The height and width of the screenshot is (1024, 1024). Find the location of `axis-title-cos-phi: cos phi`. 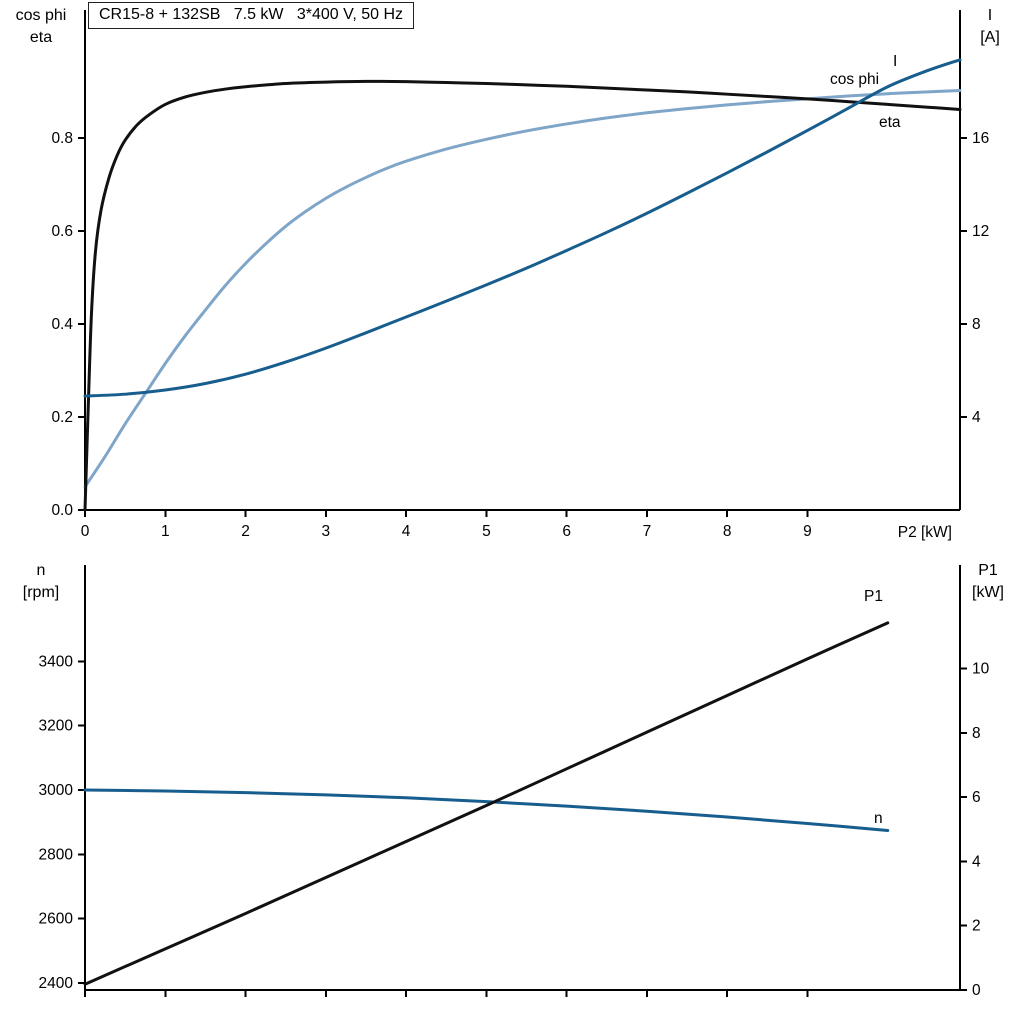

axis-title-cos-phi: cos phi is located at coordinates (41, 15).